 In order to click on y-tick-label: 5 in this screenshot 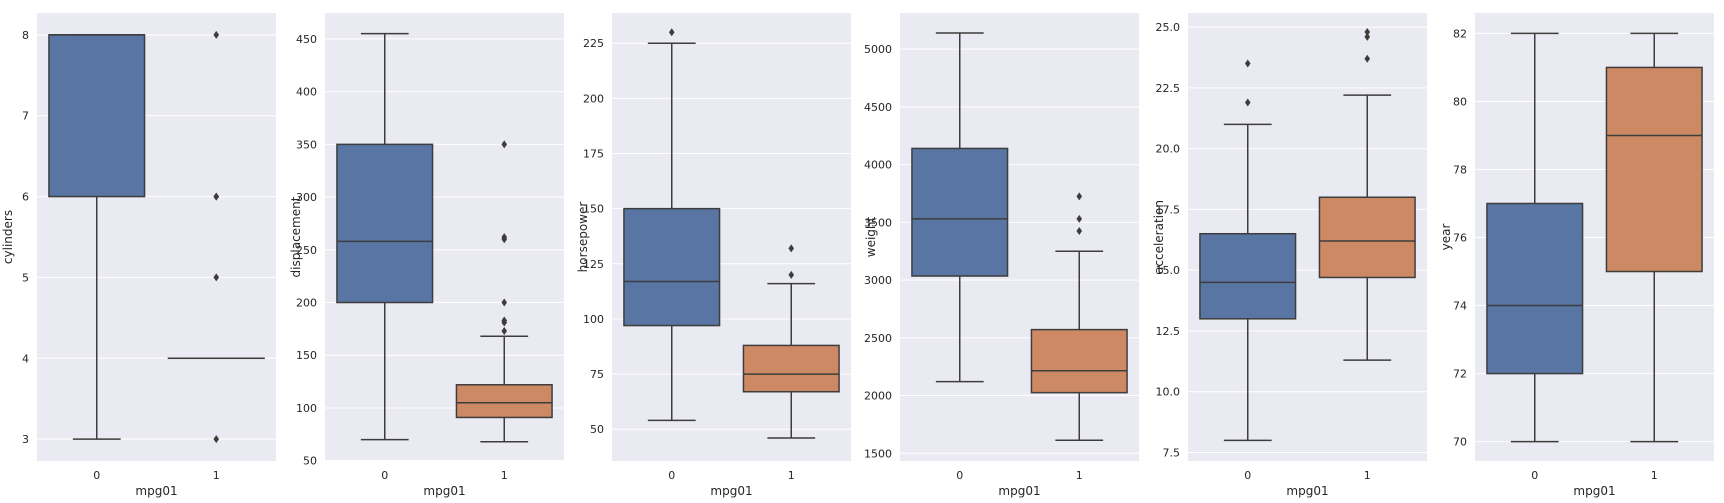, I will do `click(25, 277)`.